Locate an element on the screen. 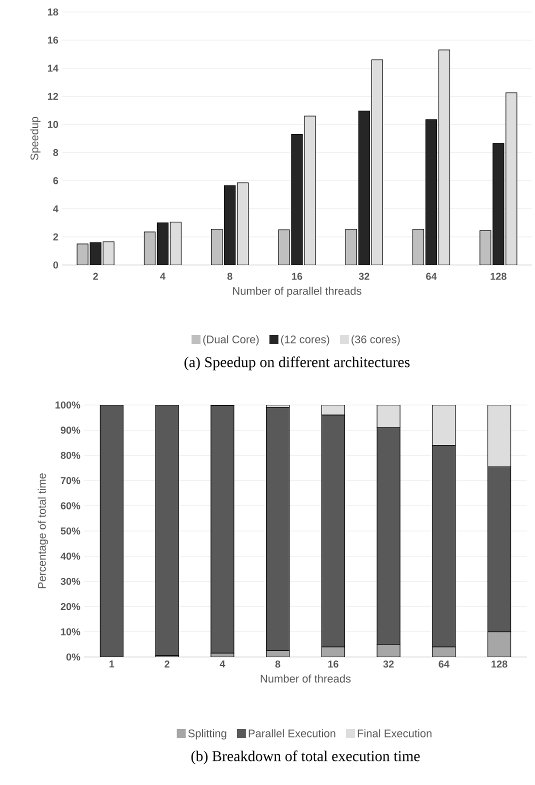 The height and width of the screenshot is (785, 535). y-tick-label: 20% is located at coordinates (70, 606).